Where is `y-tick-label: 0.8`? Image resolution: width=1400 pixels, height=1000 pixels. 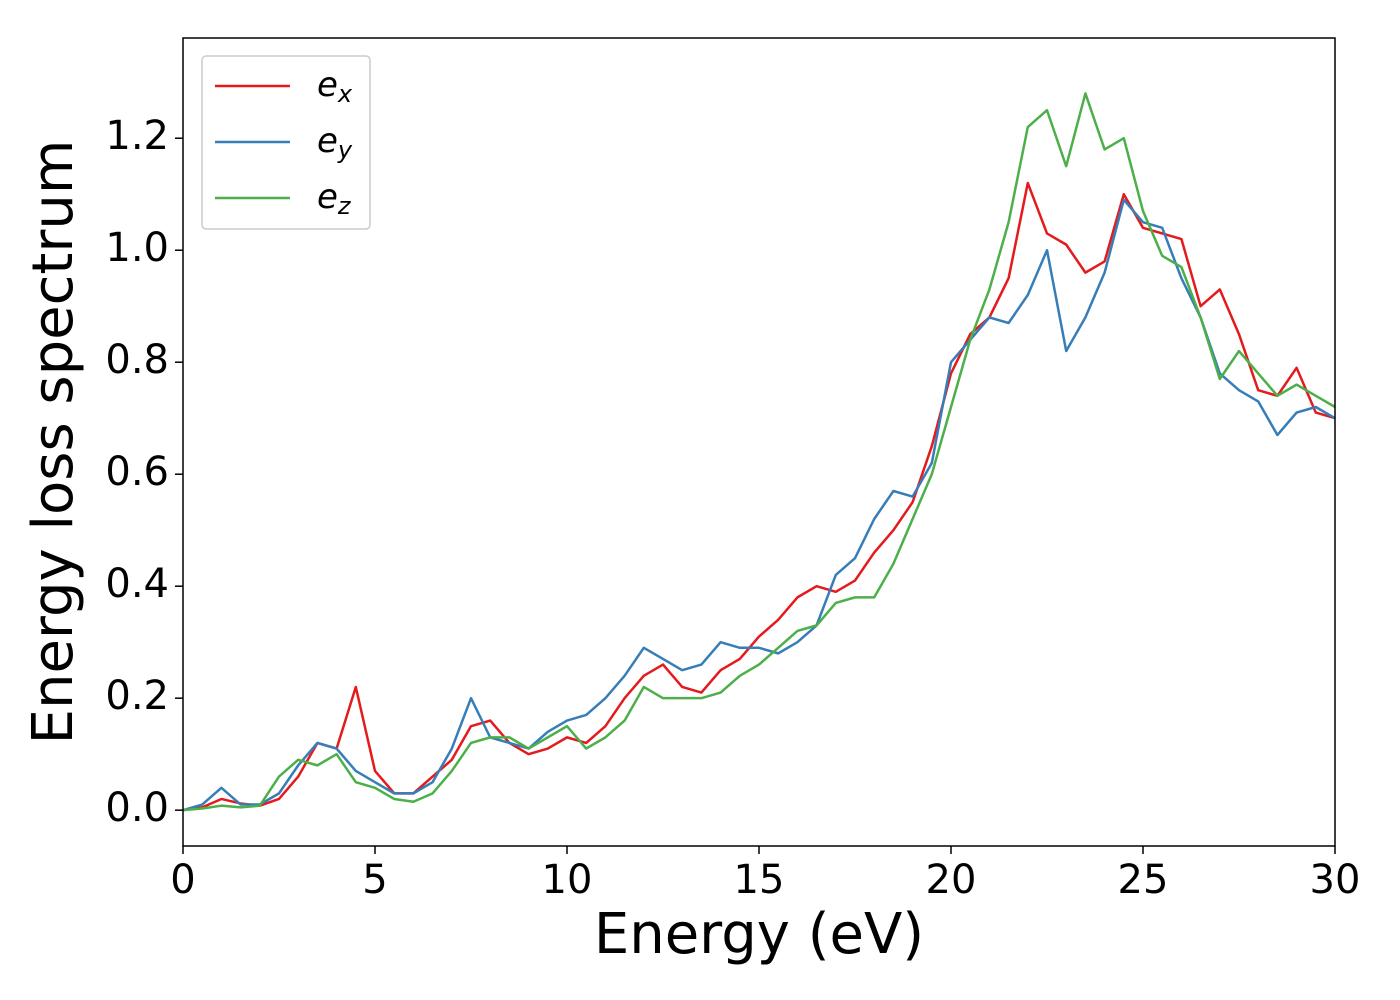
y-tick-label: 0.8 is located at coordinates (137, 360).